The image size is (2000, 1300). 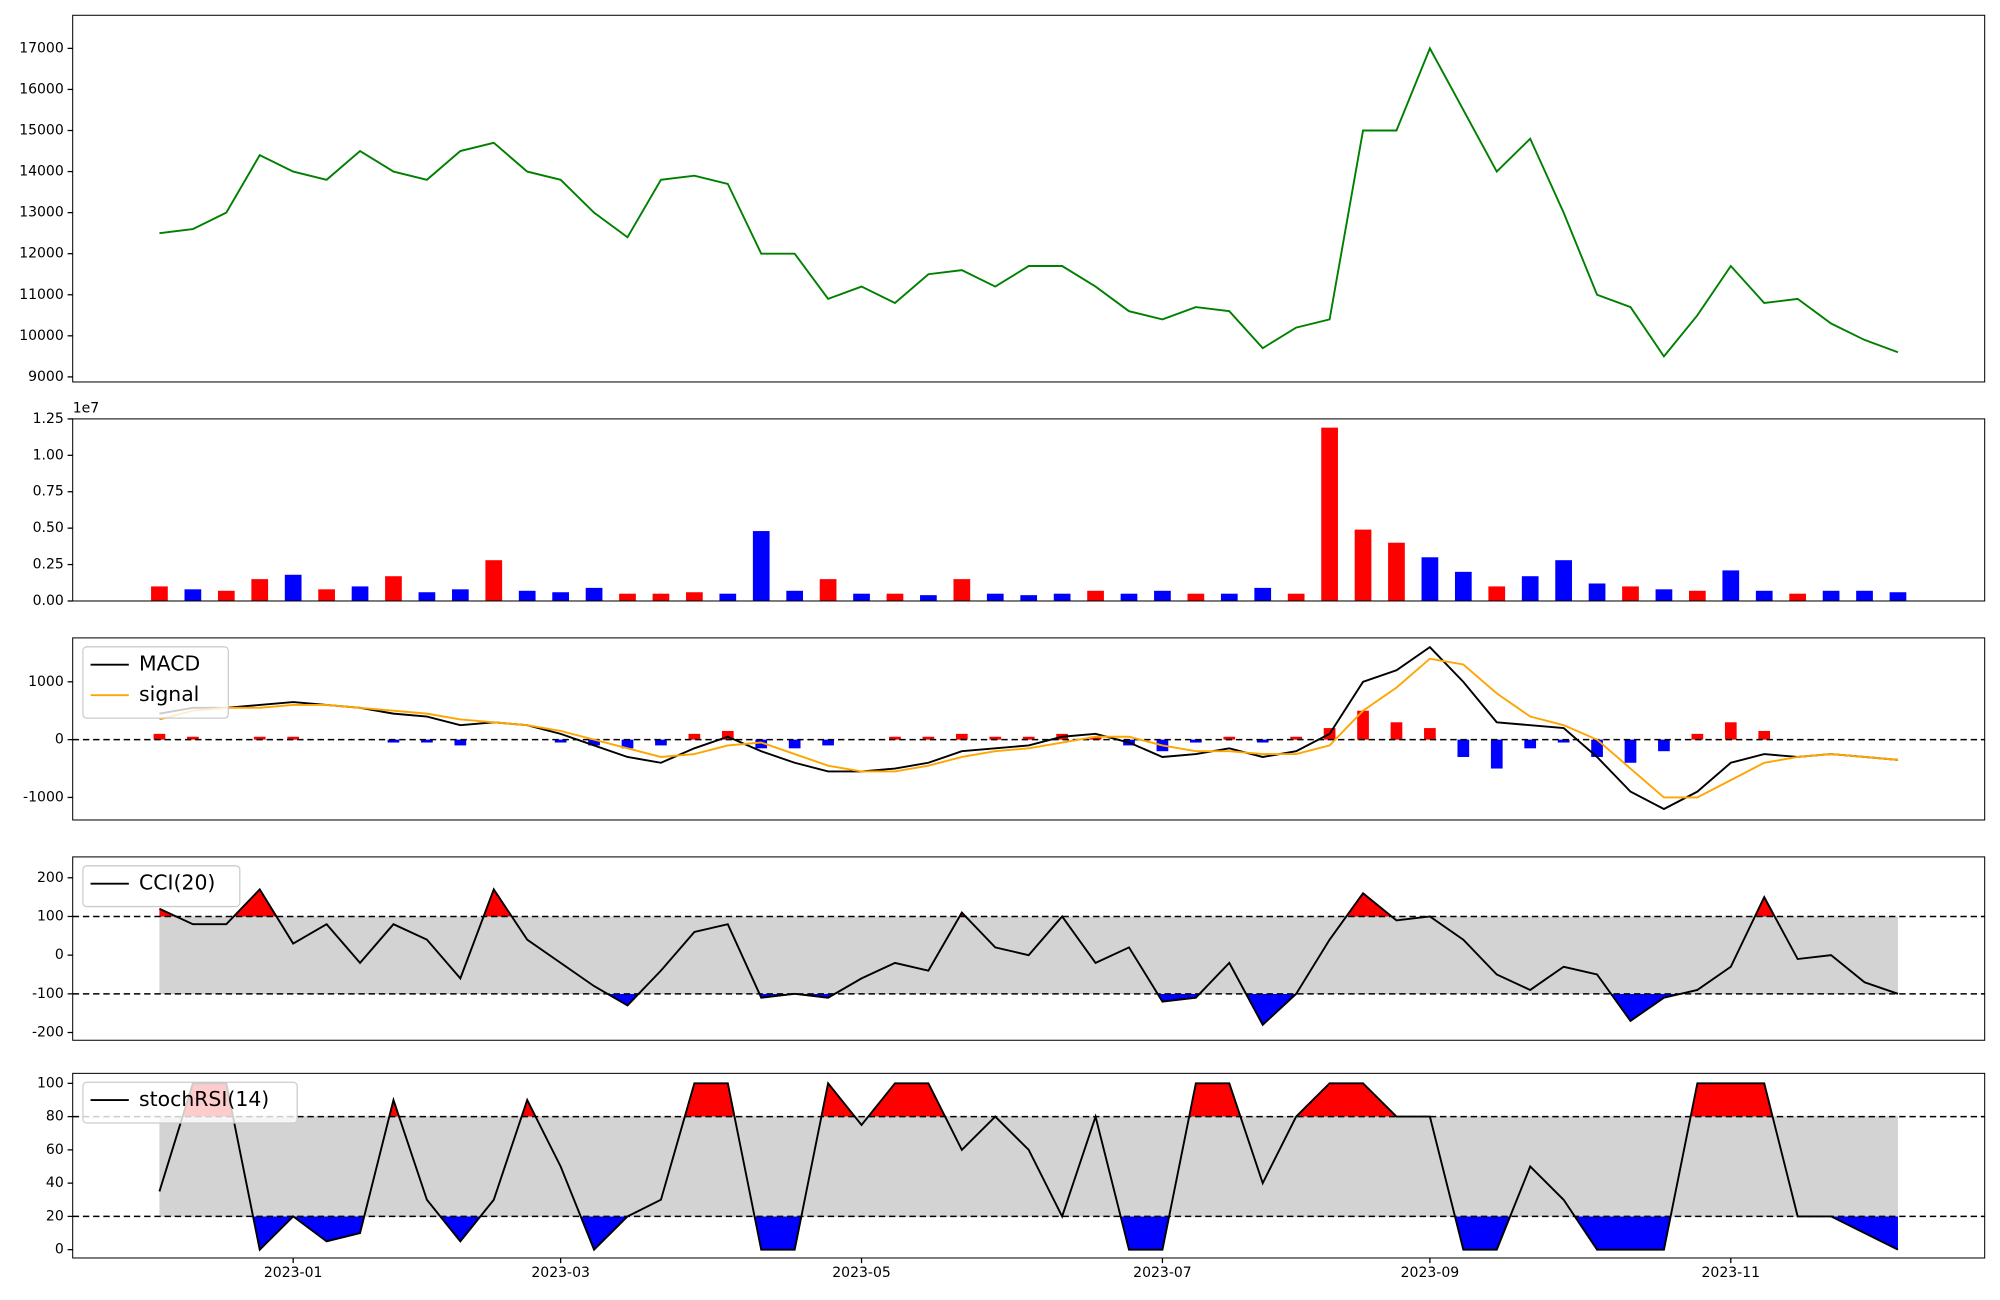 I want to click on legend: MACD signal, so click(x=155, y=682).